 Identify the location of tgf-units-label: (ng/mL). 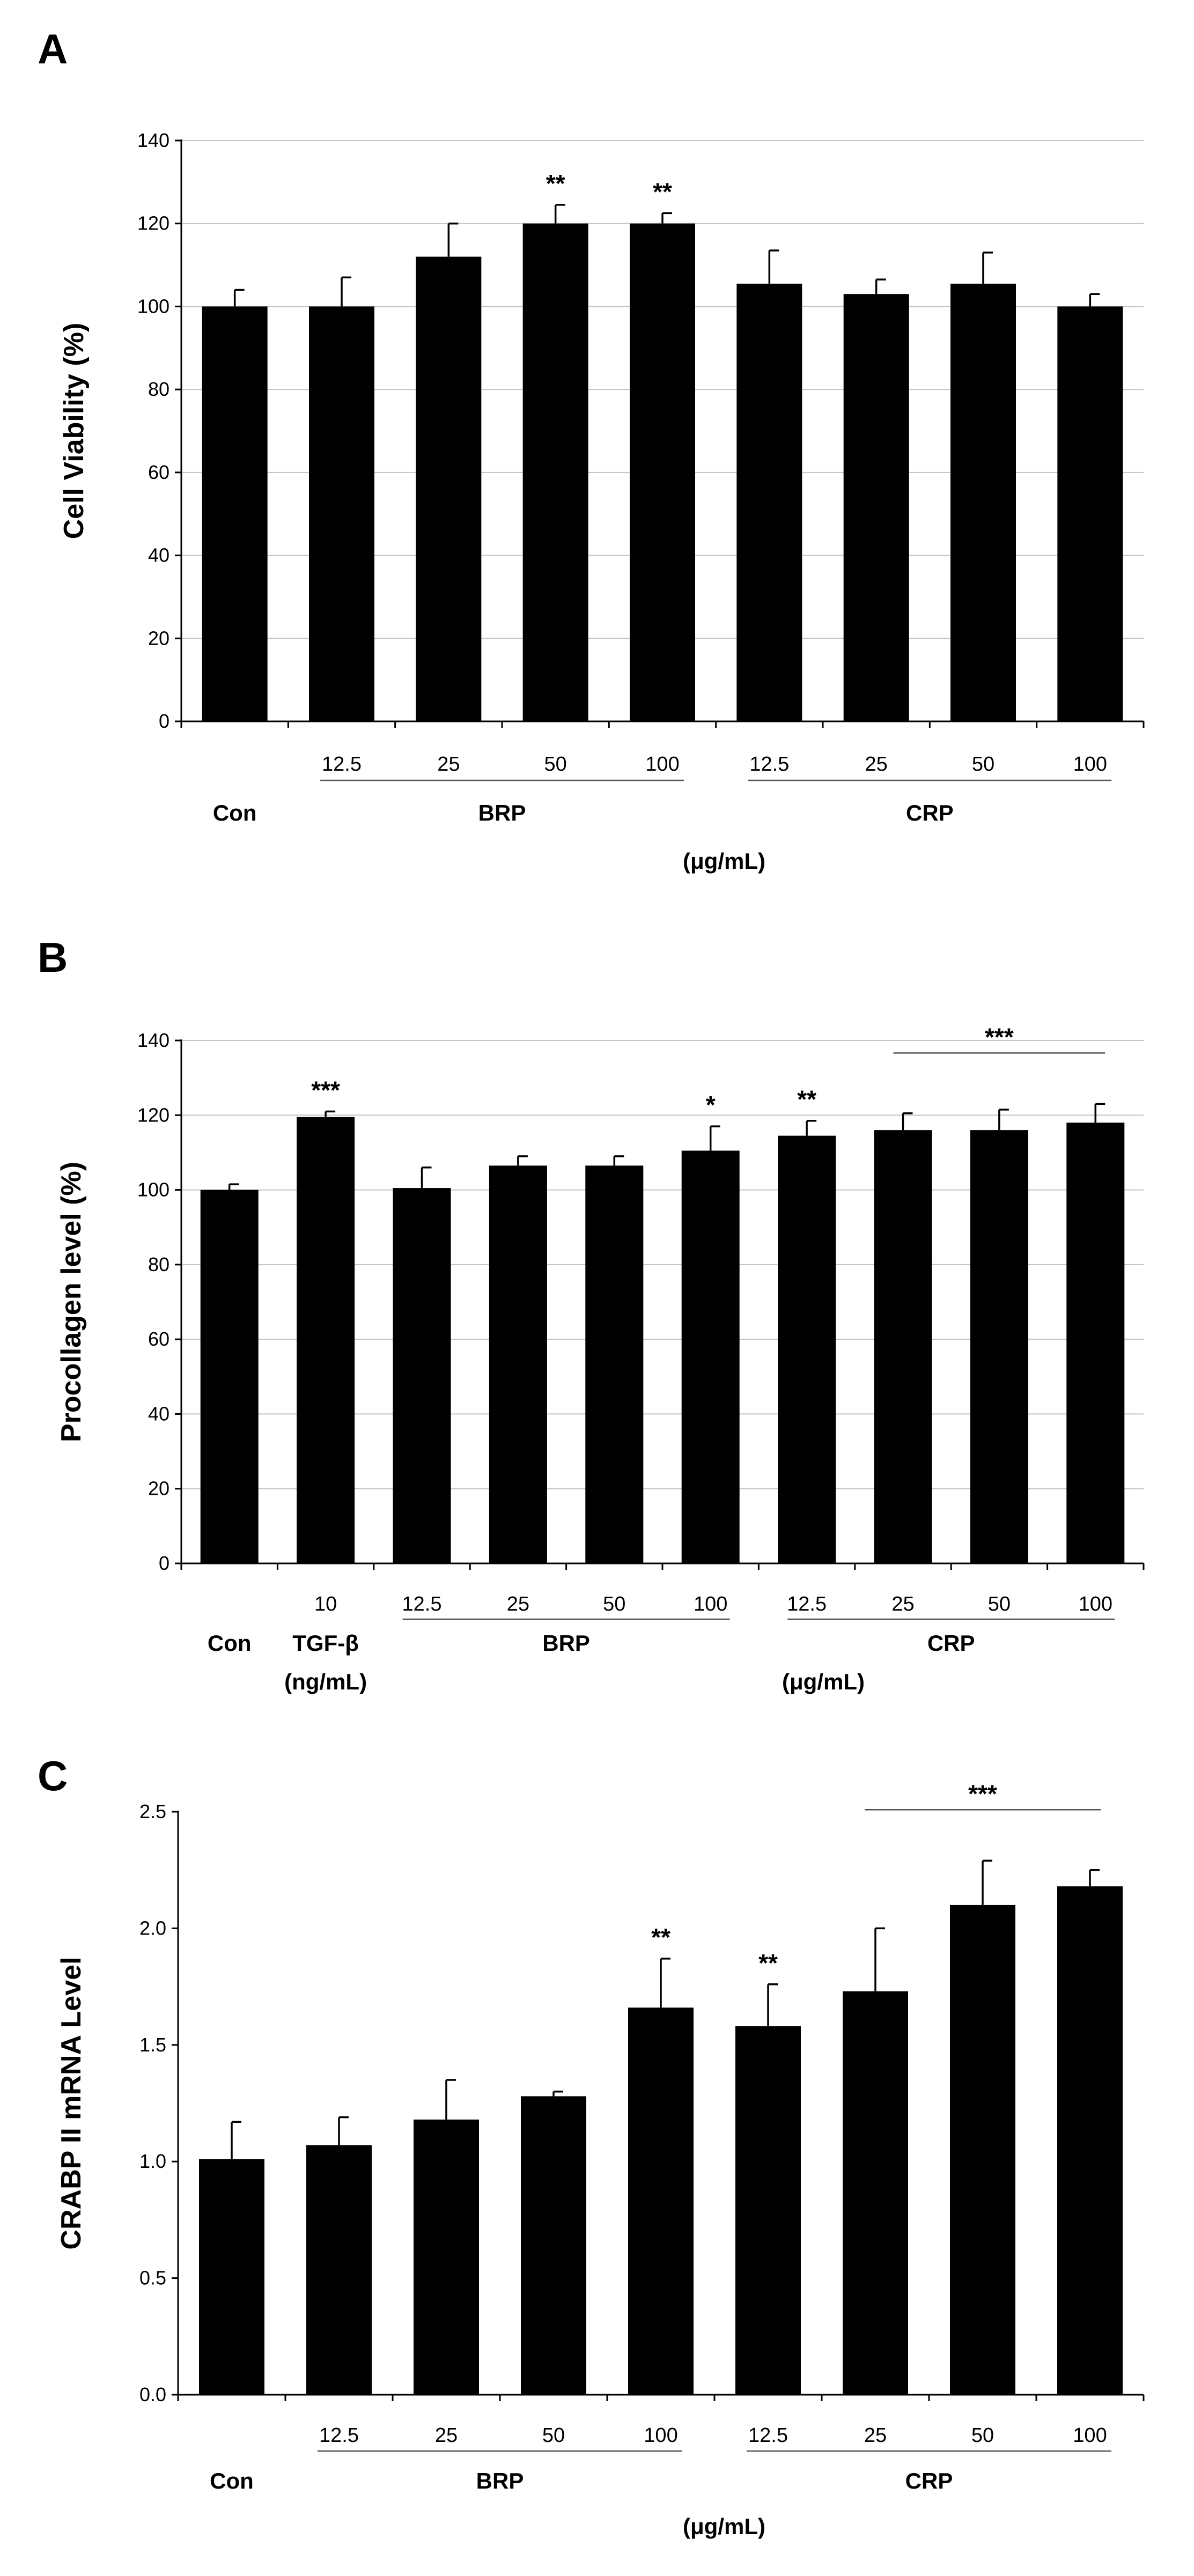
(325, 1681).